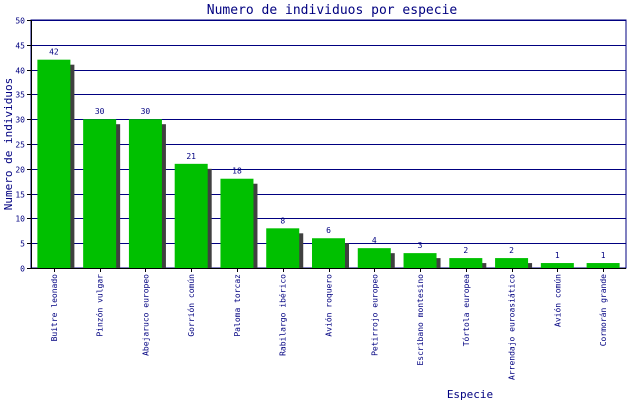 The image size is (640, 400). I want to click on y-axis-ticks: 0 5 10 15 20 25 30 35 40 45 50, so click(23, 145).